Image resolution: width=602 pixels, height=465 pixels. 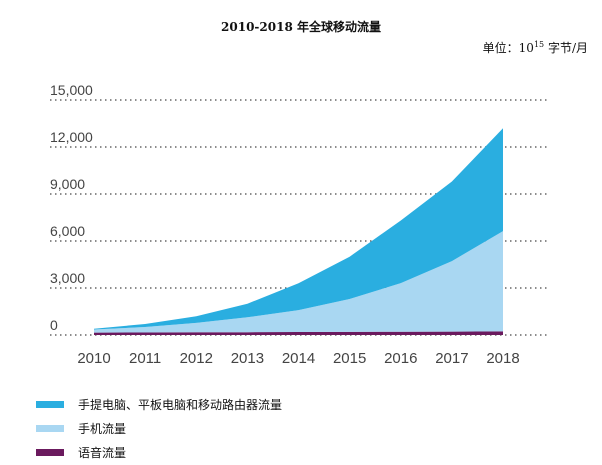 I want to click on x-tick-label: 2018, so click(x=502, y=358).